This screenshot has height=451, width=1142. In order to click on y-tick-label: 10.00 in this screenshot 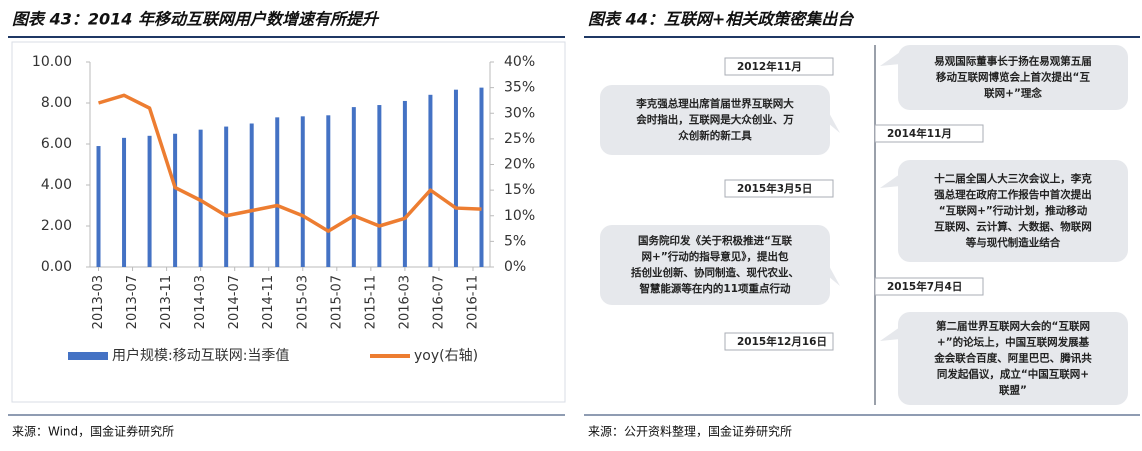, I will do `click(52, 62)`.